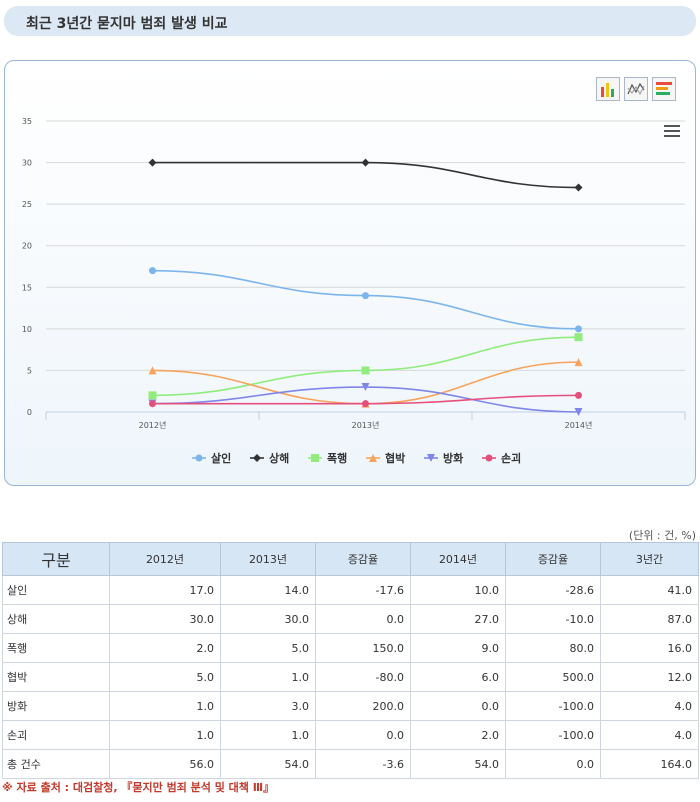 The image size is (700, 802). What do you see at coordinates (553, 590) in the screenshot?
I see `table-cell: -28.6` at bounding box center [553, 590].